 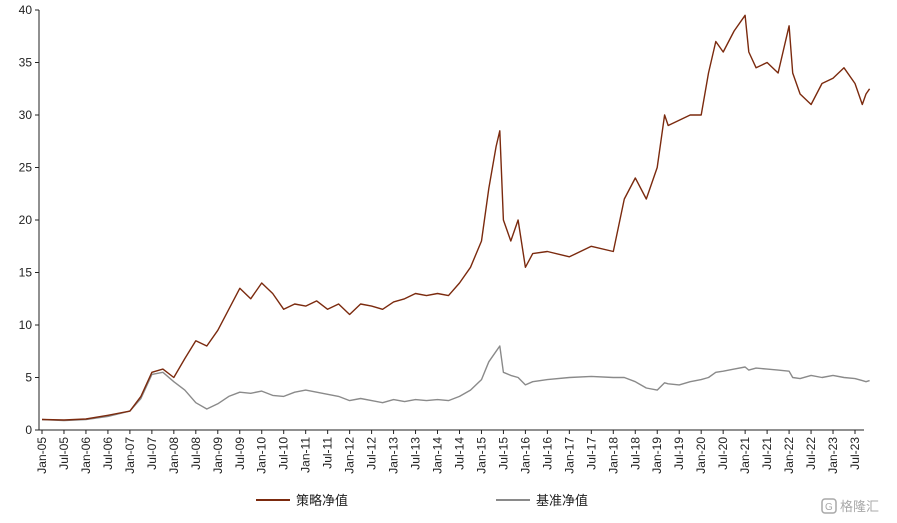 I want to click on x-tick-label: Jan-16, so click(x=525, y=455).